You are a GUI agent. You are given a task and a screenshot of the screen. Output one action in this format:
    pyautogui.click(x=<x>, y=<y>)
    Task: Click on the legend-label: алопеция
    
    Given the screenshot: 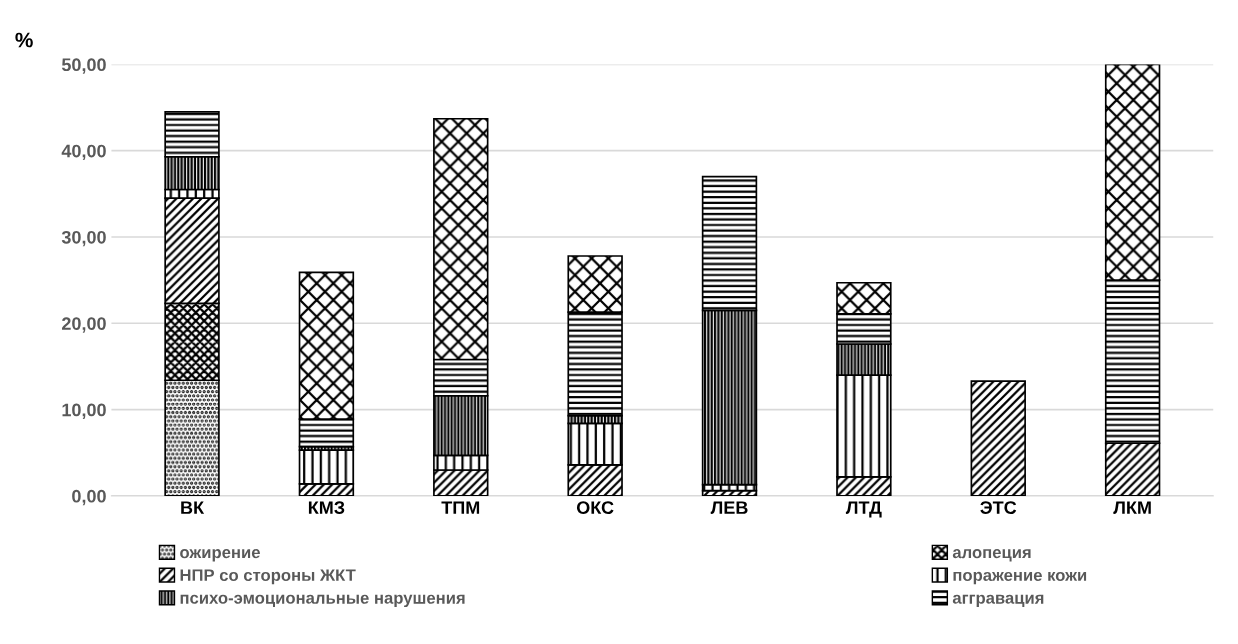 What is the action you would take?
    pyautogui.click(x=991, y=555)
    